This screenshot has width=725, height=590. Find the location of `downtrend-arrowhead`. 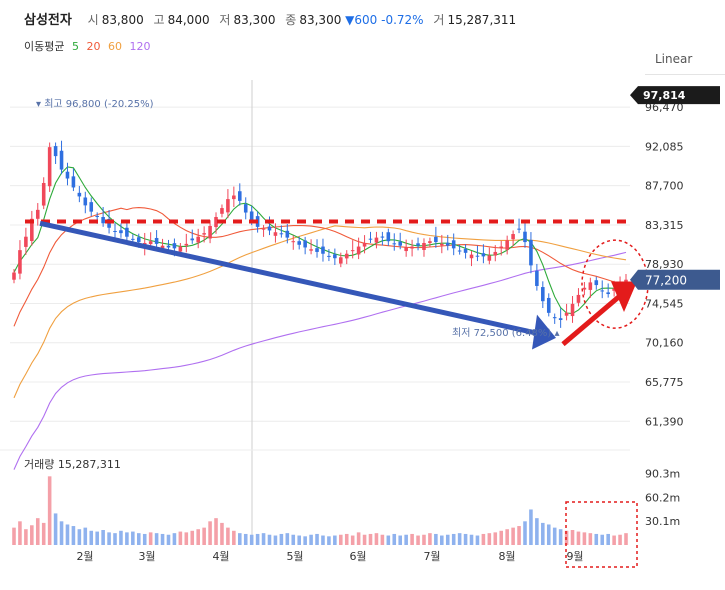

downtrend-arrowhead is located at coordinates (544, 332).